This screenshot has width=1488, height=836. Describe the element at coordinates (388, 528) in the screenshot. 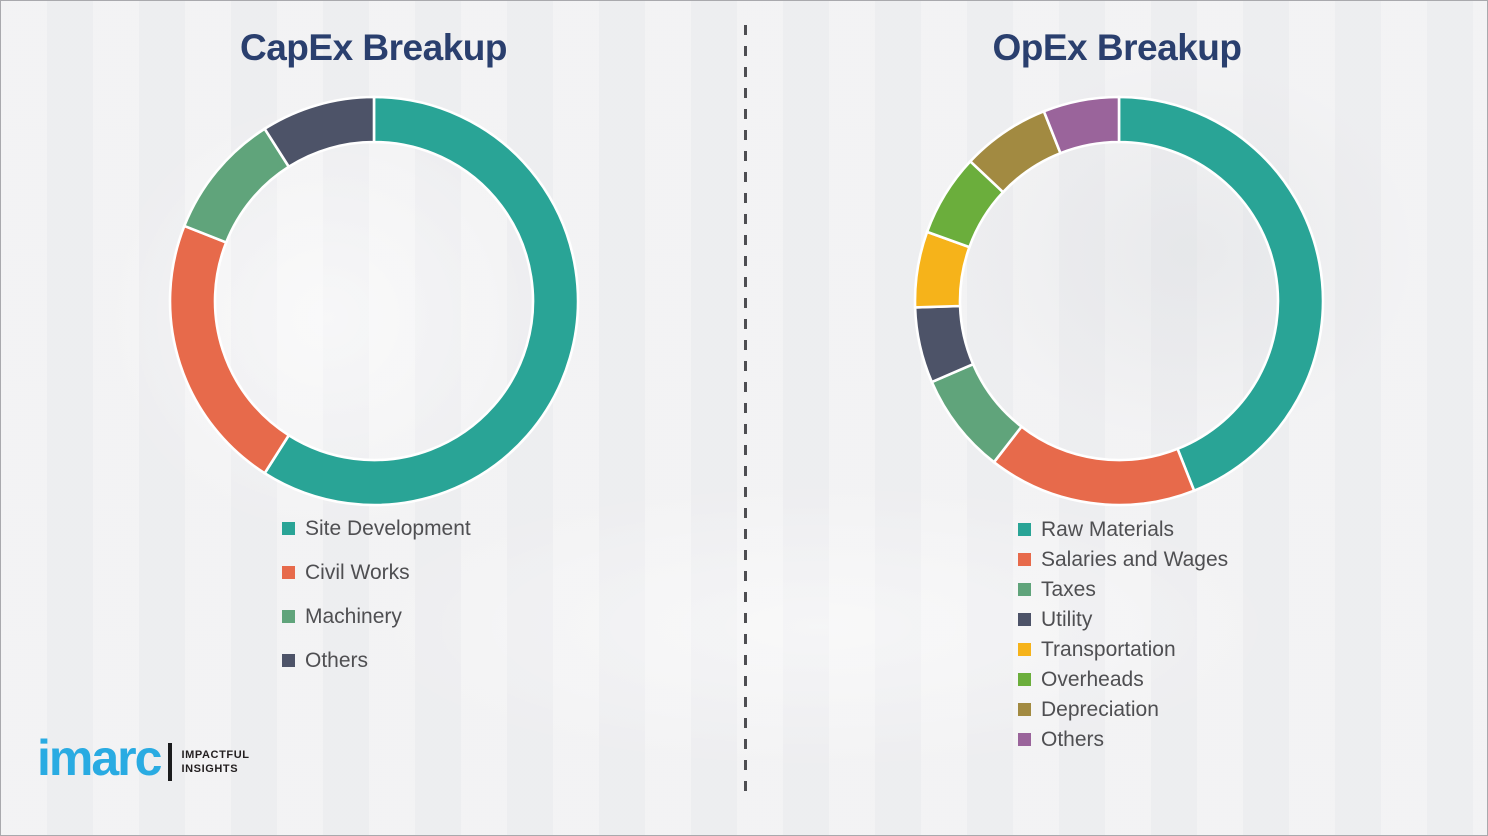

I see `legend-label: Site Development` at that location.